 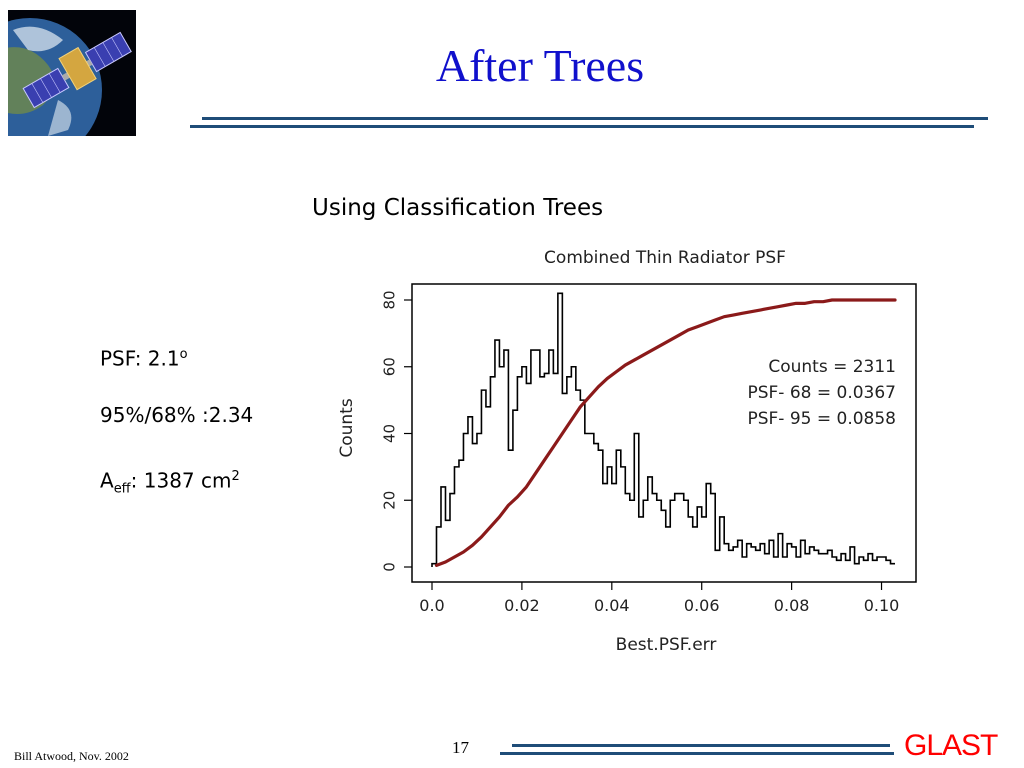 What do you see at coordinates (72, 73) in the screenshot?
I see `satellite-logo-icon` at bounding box center [72, 73].